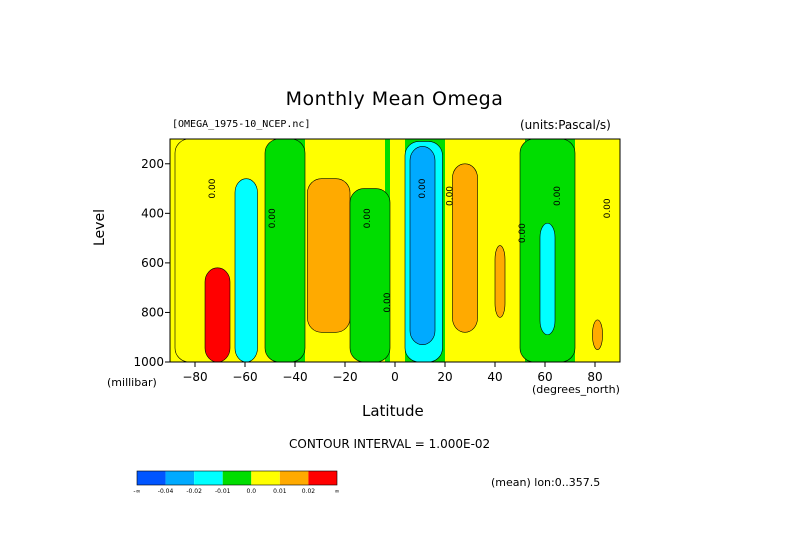 Image resolution: width=789 pixels, height=558 pixels. Describe the element at coordinates (213, 188) in the screenshot. I see `contour-label-0: 0.00` at that location.